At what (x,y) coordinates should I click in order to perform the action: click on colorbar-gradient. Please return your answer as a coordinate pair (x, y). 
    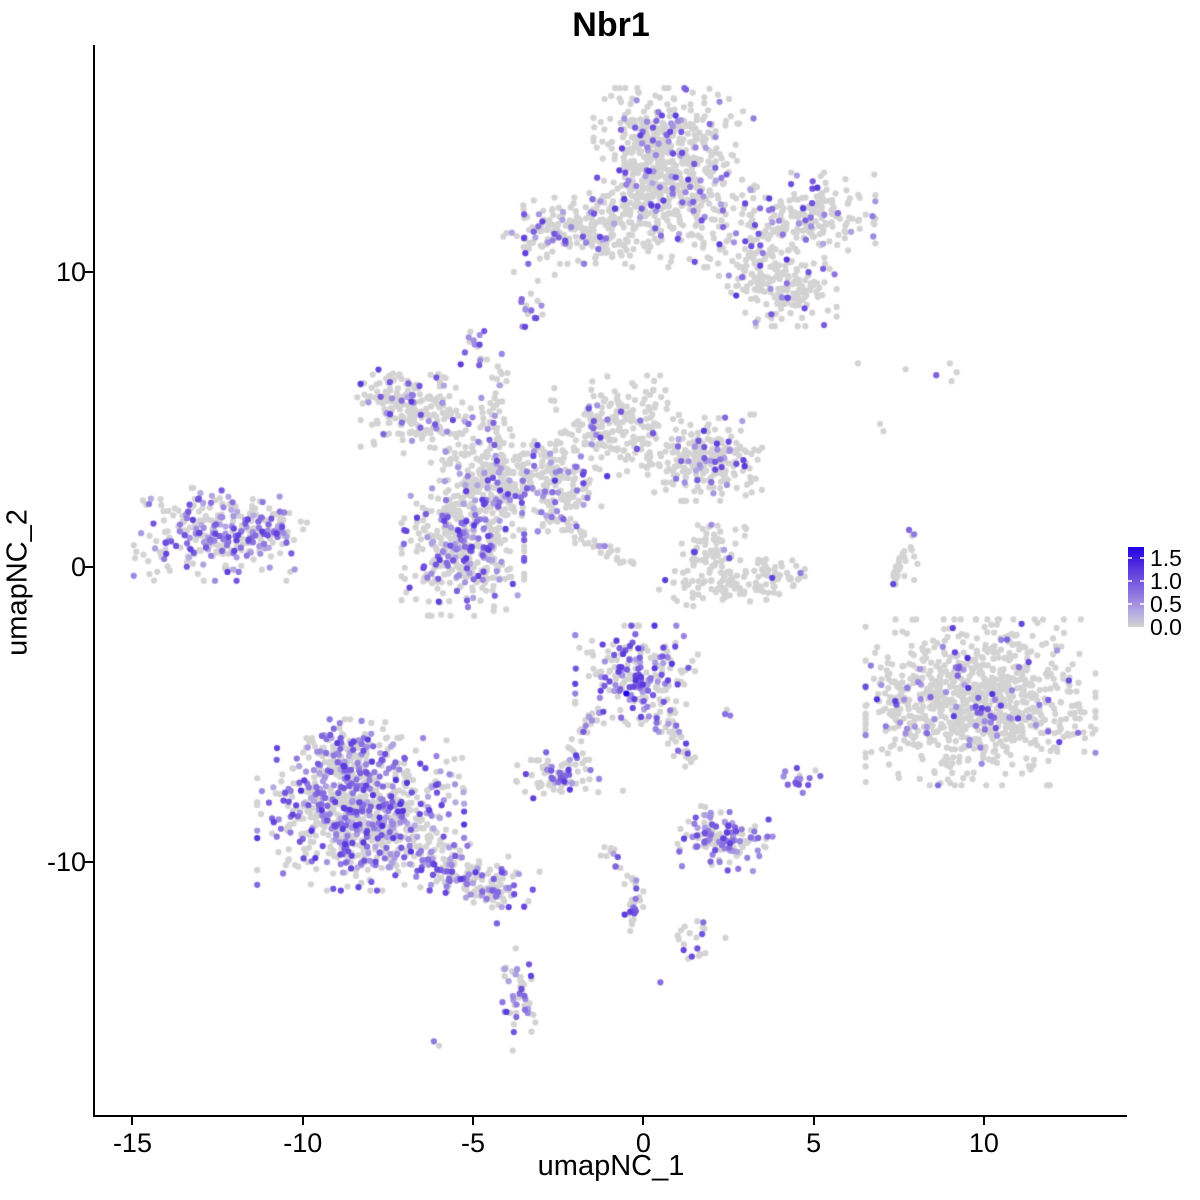
    Looking at the image, I should click on (1136, 587).